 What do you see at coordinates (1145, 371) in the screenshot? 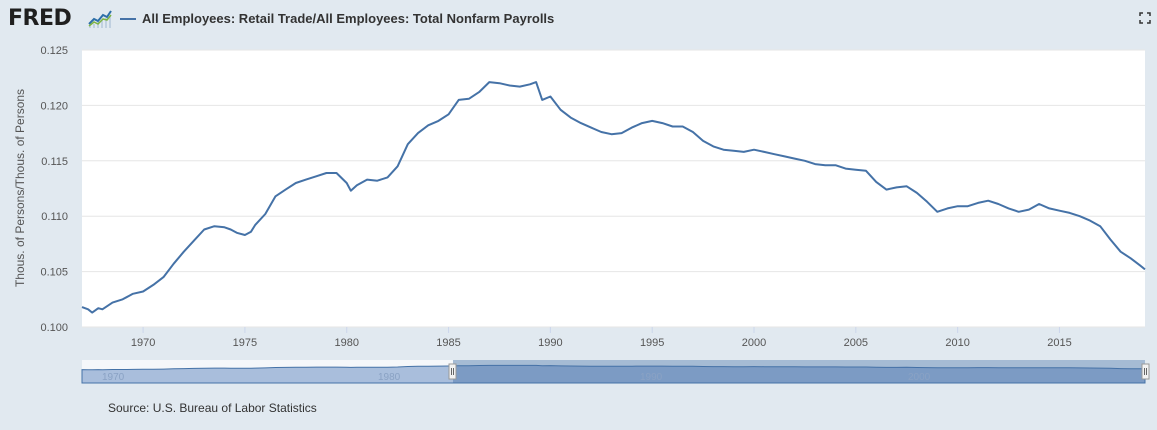
I see `navigator-right-handle` at bounding box center [1145, 371].